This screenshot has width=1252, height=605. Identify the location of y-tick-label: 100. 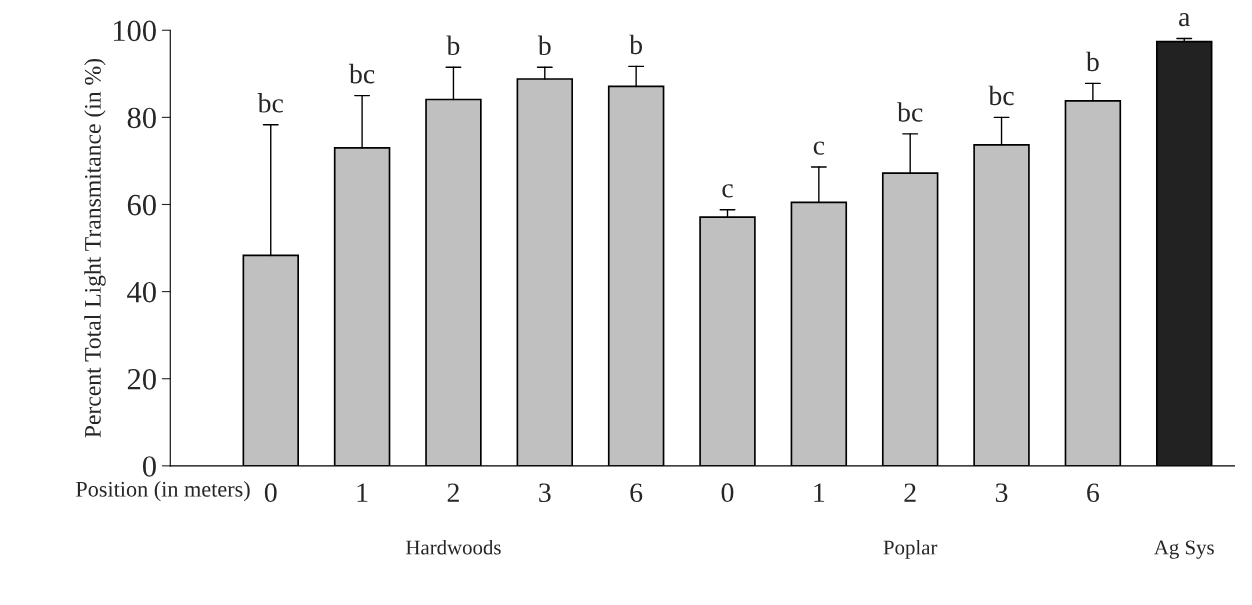
(134, 31).